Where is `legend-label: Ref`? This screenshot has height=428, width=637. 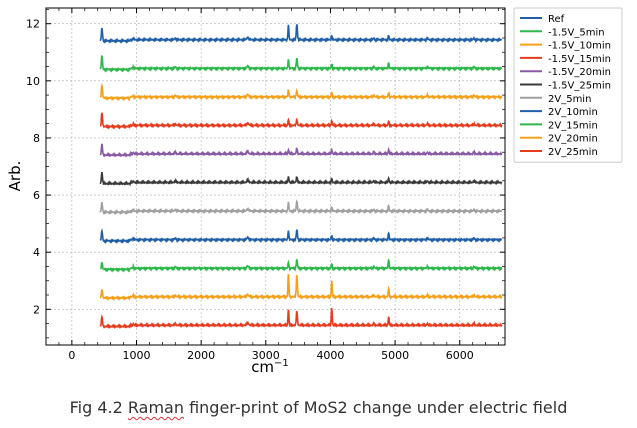
legend-label: Ref is located at coordinates (556, 19).